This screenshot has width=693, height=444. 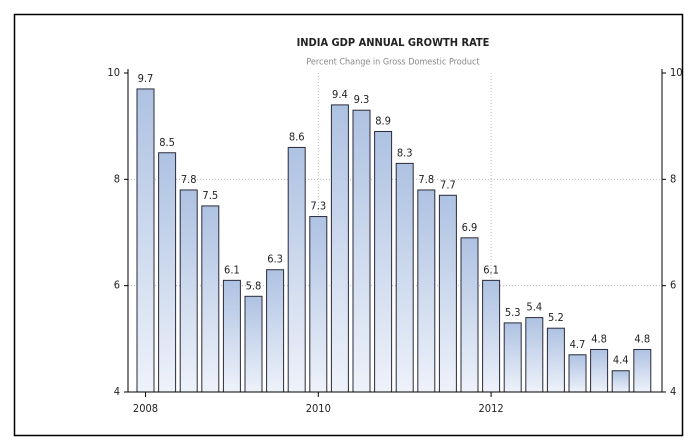 What do you see at coordinates (405, 152) in the screenshot?
I see `value-label: 8.3` at bounding box center [405, 152].